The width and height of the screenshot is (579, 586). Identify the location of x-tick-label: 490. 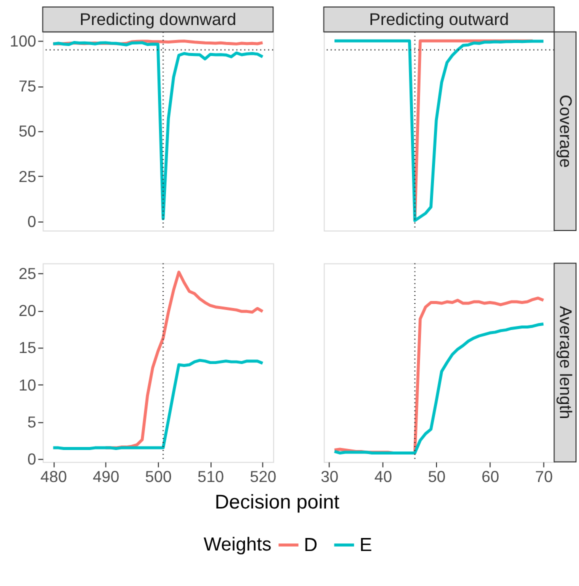
(106, 477).